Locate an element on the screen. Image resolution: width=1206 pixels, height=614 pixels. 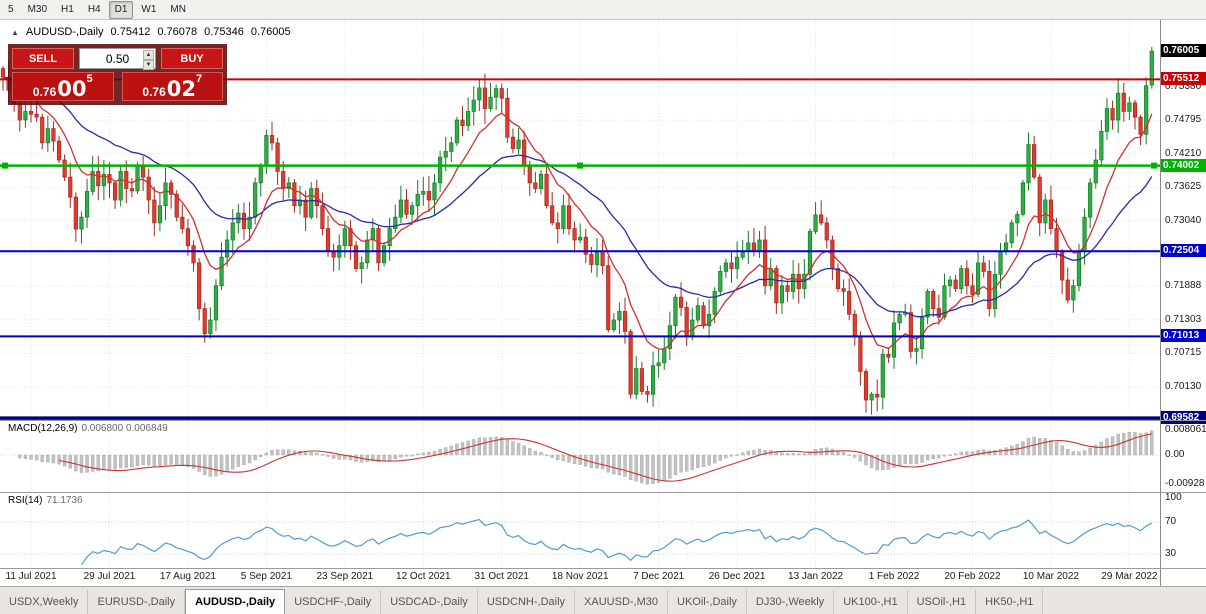
date-label: 7 Dec 2021 is located at coordinates (659, 576).